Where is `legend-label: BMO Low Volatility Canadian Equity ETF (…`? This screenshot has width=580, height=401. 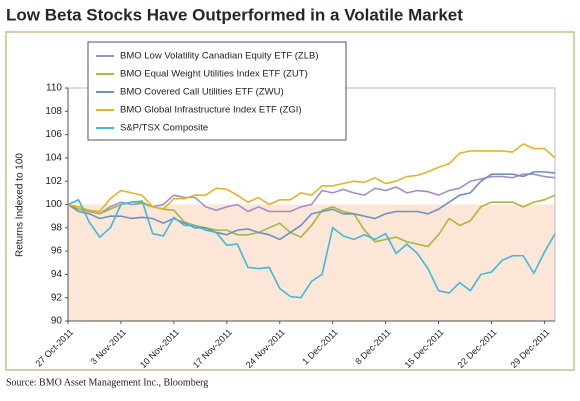
legend-label: BMO Low Volatility Canadian Equity ETF (… is located at coordinates (219, 56).